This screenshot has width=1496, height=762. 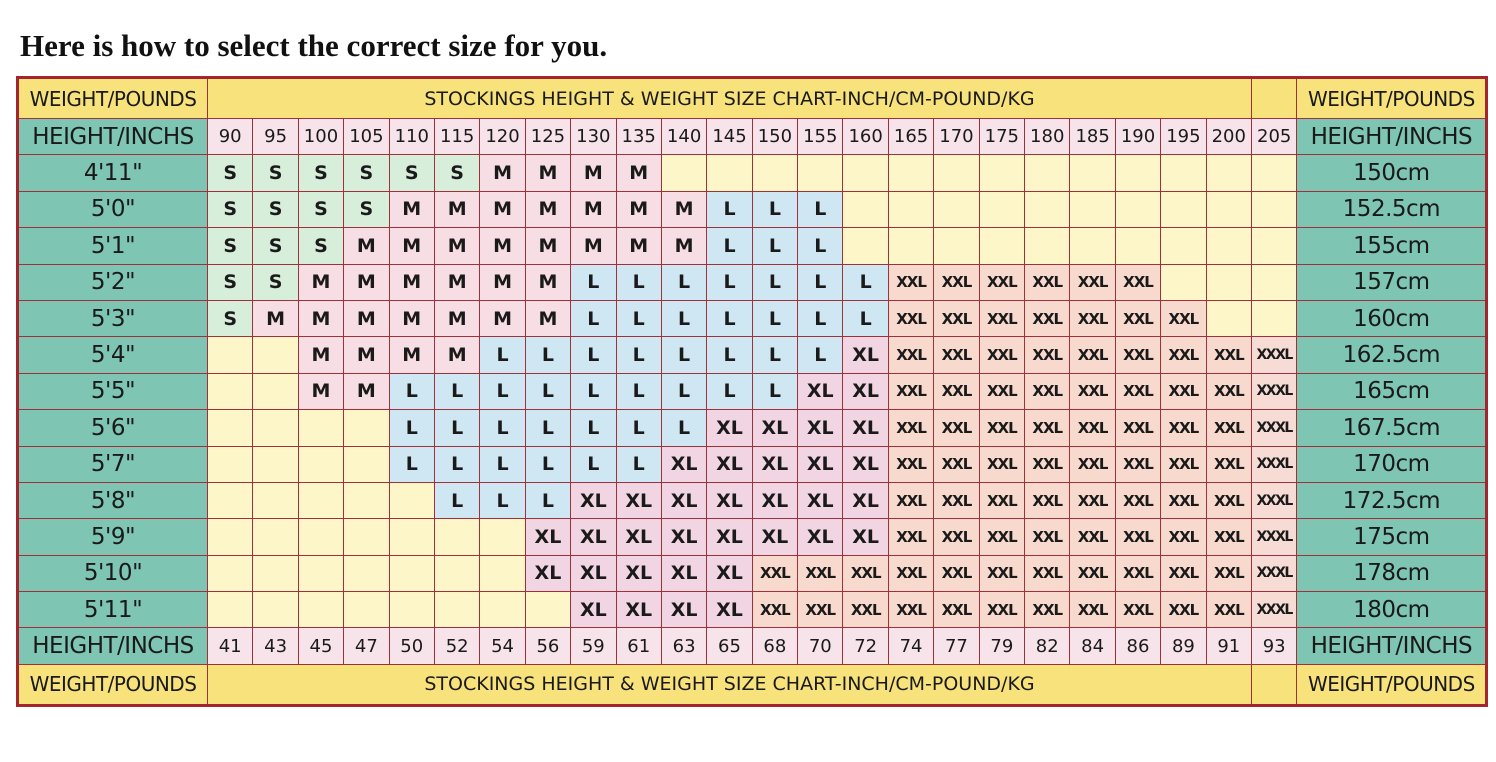 I want to click on size-row: 4'11" S S S S S S M M M M 150cm, so click(x=752, y=173).